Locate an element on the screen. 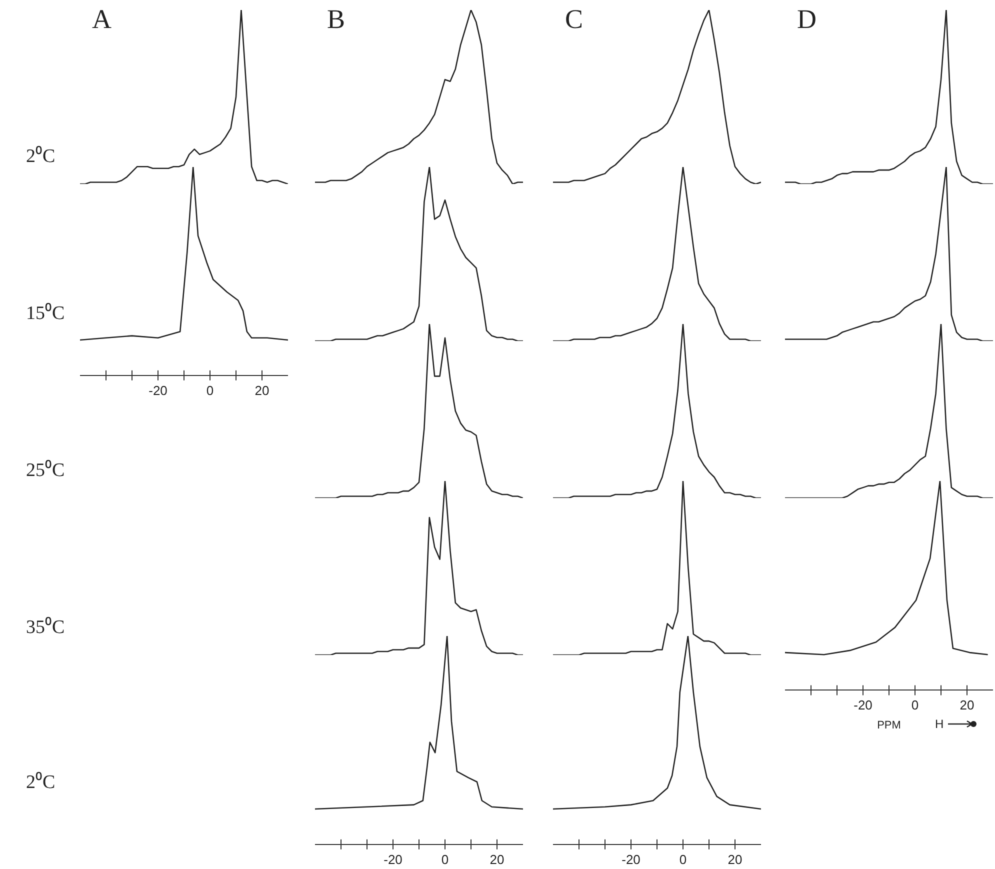  y-axis-title: 25⁰C is located at coordinates (45, 470).